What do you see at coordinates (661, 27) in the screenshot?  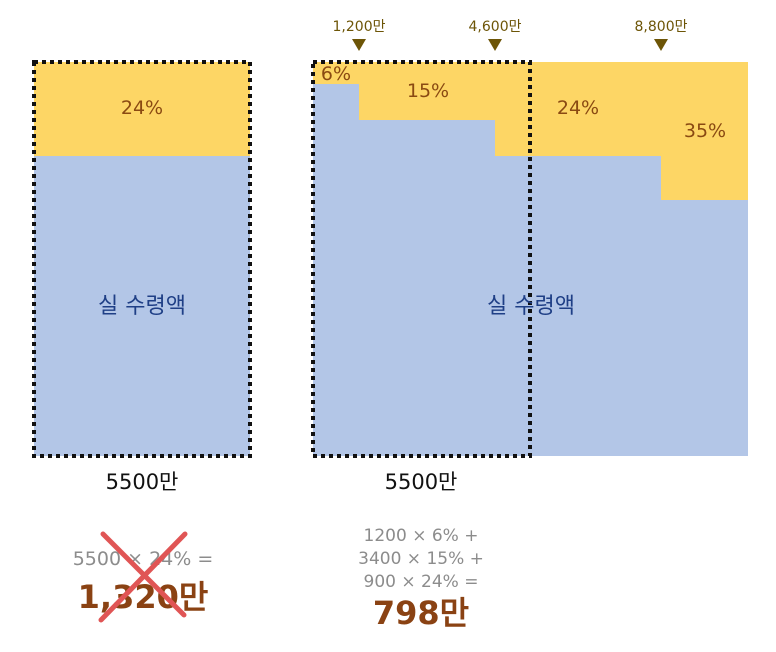 I see `marker-label-3: 8,800만` at bounding box center [661, 27].